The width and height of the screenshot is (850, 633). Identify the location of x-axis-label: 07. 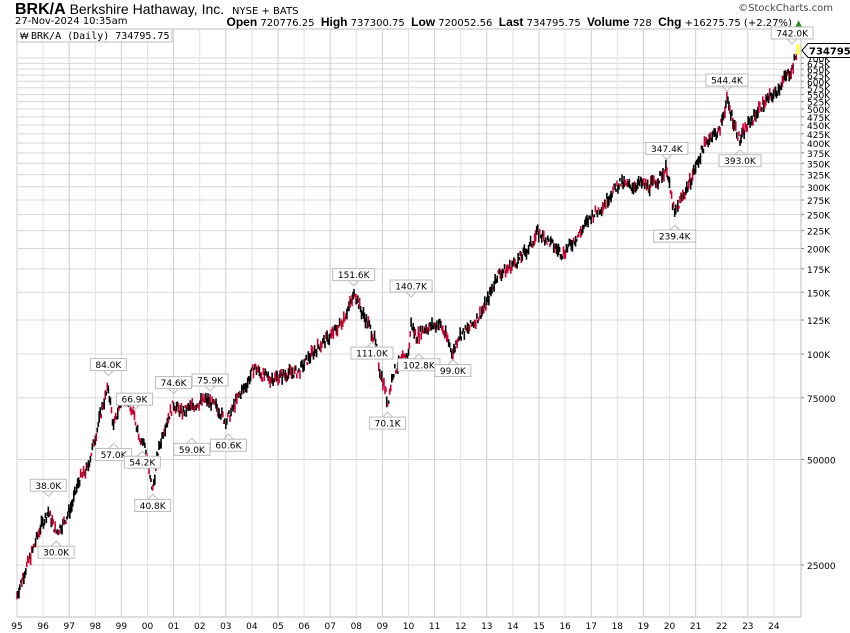
(329, 627).